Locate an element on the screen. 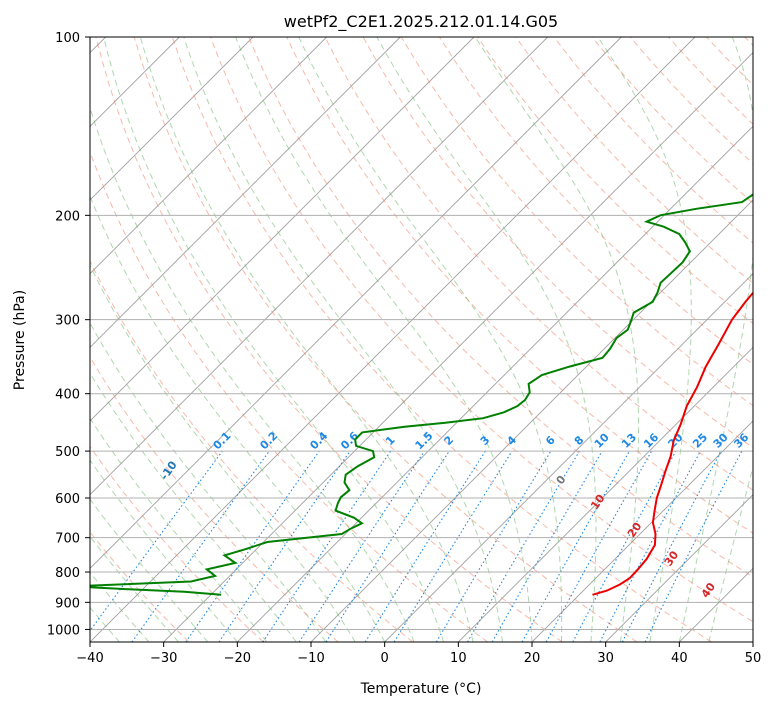 This screenshot has height=708, width=775. y-tick-label: 700 is located at coordinates (67, 539).